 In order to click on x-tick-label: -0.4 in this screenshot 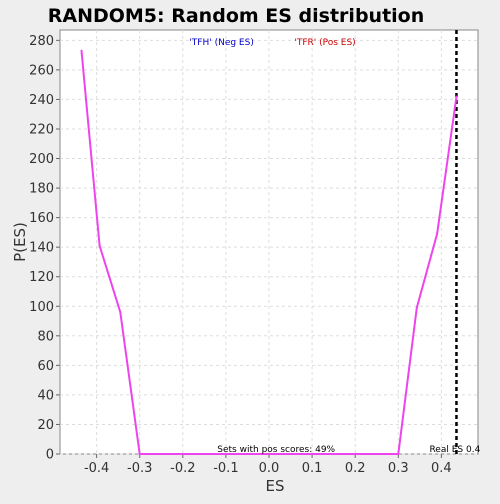, I will do `click(96, 468)`.